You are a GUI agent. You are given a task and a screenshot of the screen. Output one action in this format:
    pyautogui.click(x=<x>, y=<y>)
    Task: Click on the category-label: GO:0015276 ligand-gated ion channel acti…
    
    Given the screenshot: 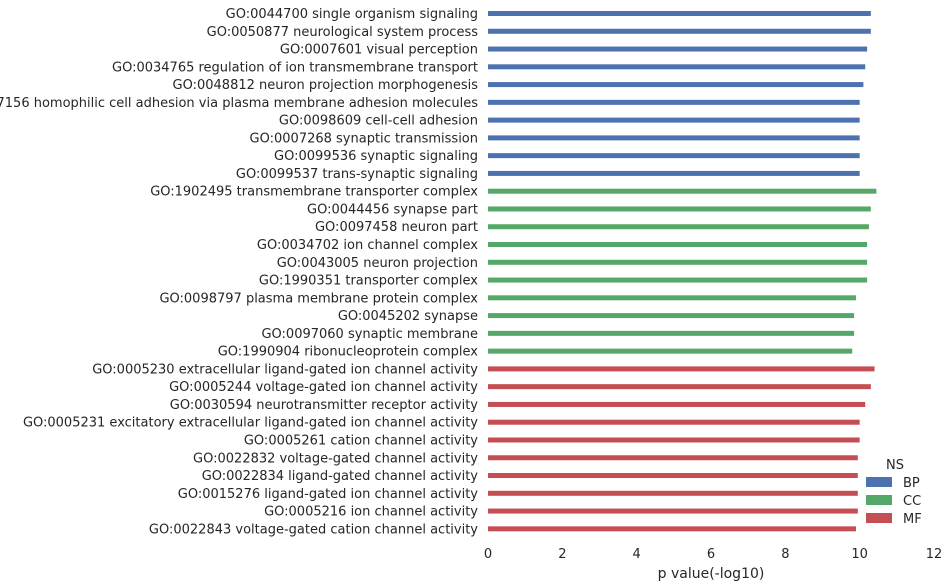 What is the action you would take?
    pyautogui.click(x=328, y=494)
    